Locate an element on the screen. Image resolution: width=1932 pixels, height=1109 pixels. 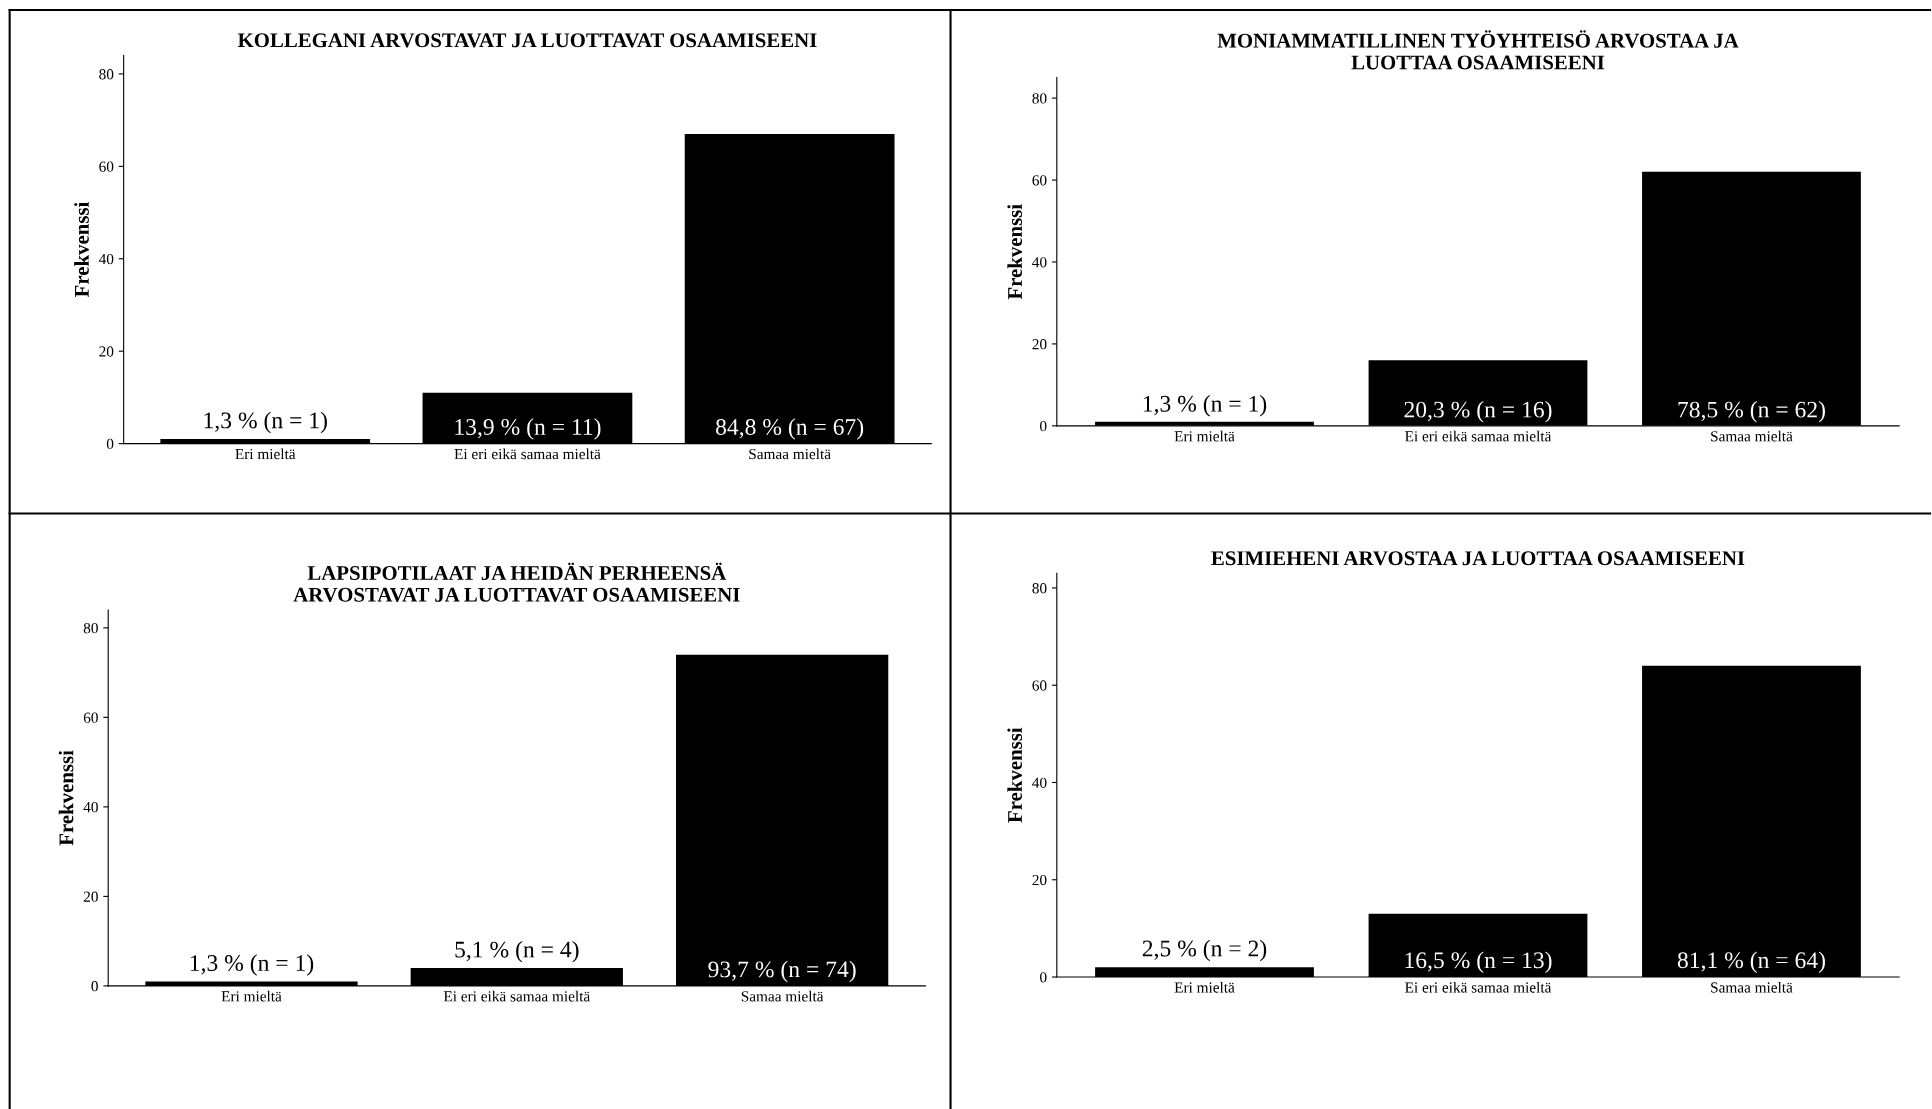
data-label: 16,5 % (n = 13) is located at coordinates (1478, 962).